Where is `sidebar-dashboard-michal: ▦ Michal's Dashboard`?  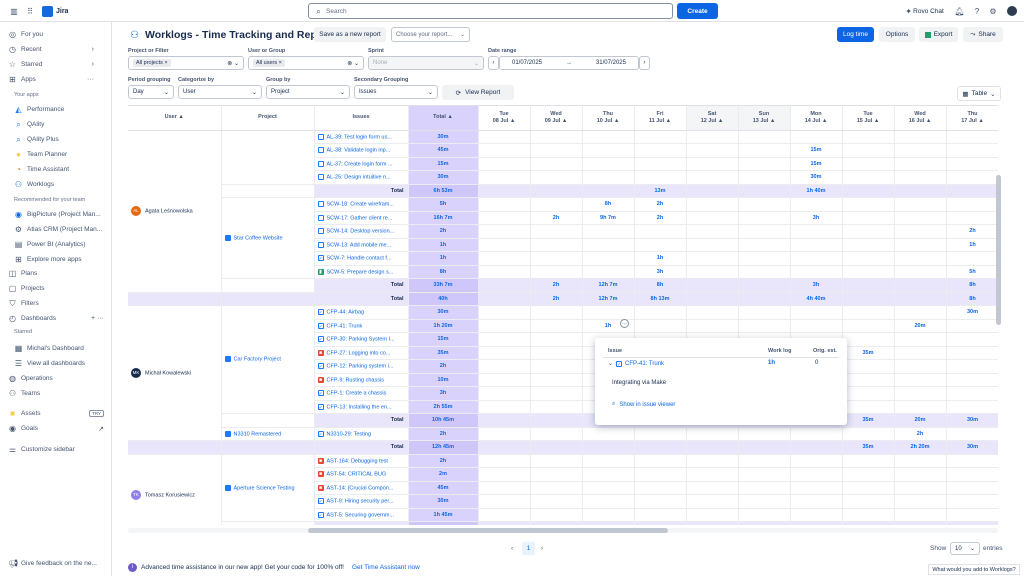 sidebar-dashboard-michal: ▦ Michal's Dashboard is located at coordinates (49, 348).